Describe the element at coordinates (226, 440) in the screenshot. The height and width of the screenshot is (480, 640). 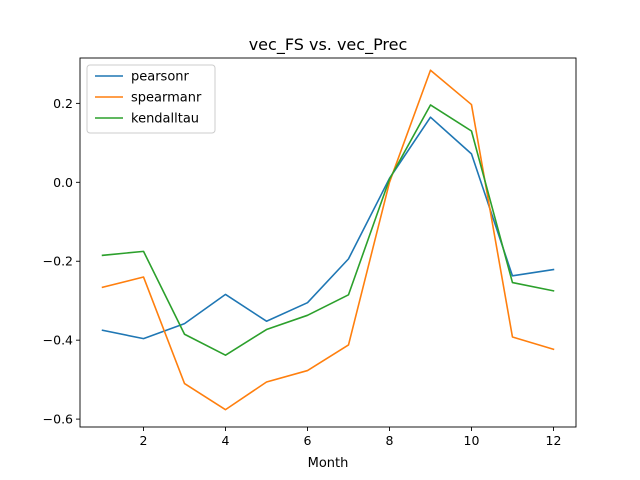
I see `x-tick-label: 4` at that location.